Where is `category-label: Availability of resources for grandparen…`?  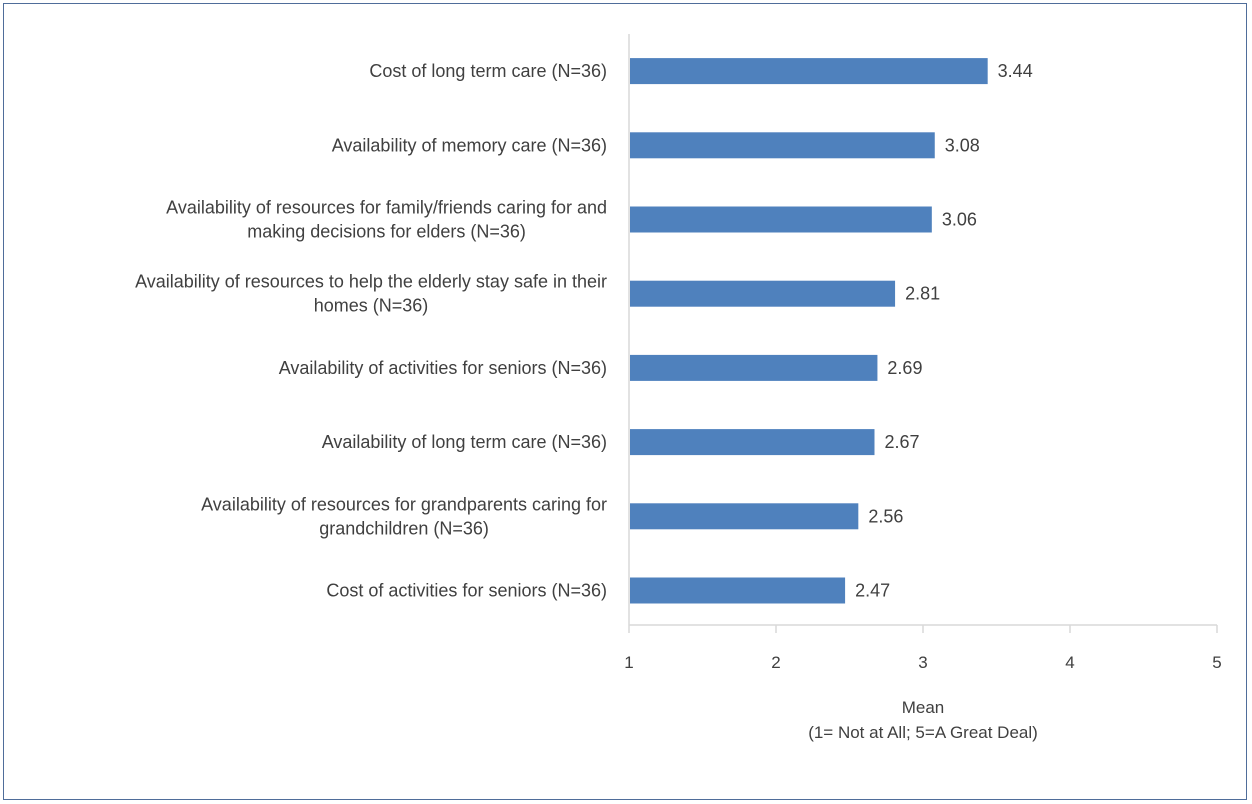 category-label: Availability of resources for grandparen… is located at coordinates (404, 504).